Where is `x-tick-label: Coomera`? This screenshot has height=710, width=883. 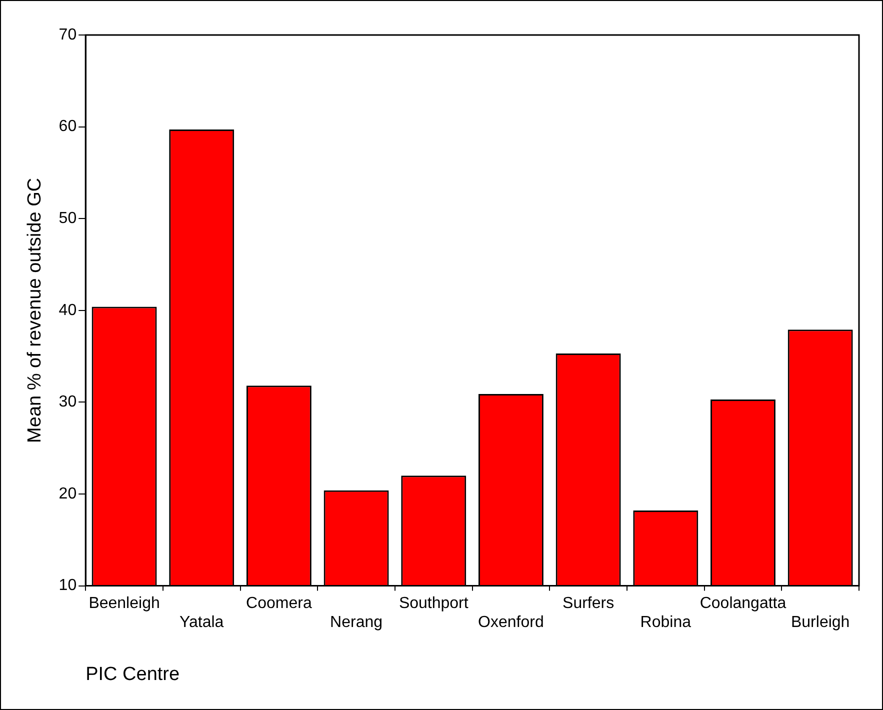
x-tick-label: Coomera is located at coordinates (279, 603).